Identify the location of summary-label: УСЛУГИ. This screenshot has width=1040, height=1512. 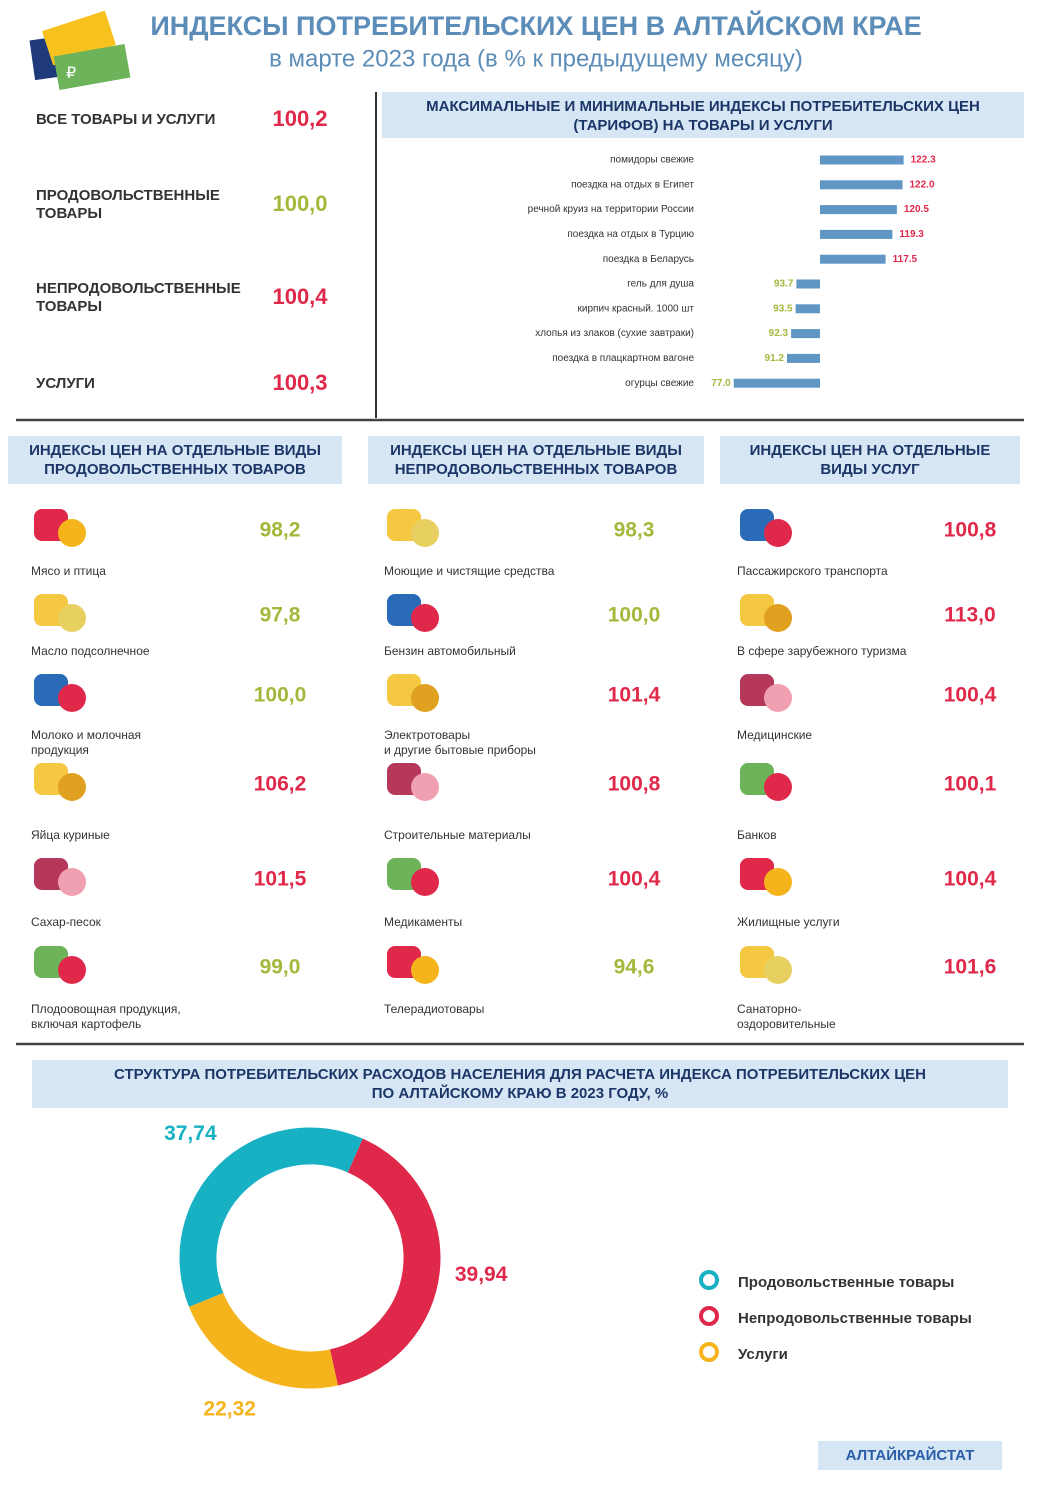
(65, 383).